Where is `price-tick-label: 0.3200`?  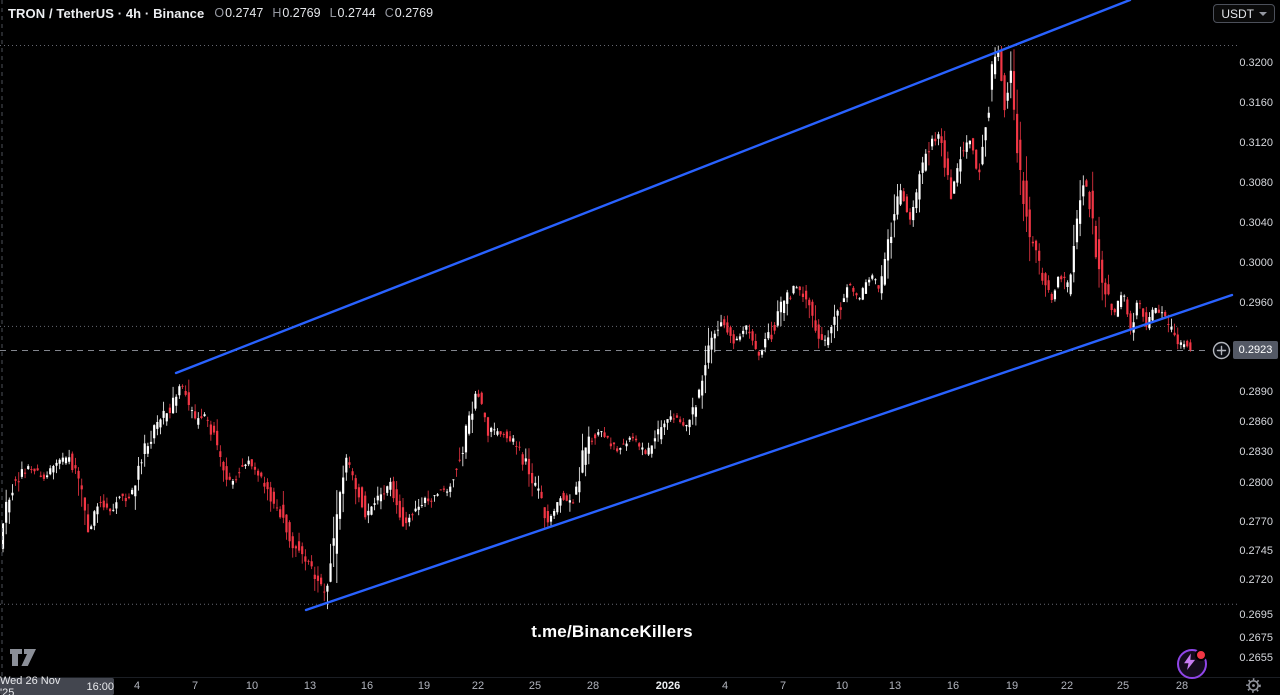 price-tick-label: 0.3200 is located at coordinates (1256, 63).